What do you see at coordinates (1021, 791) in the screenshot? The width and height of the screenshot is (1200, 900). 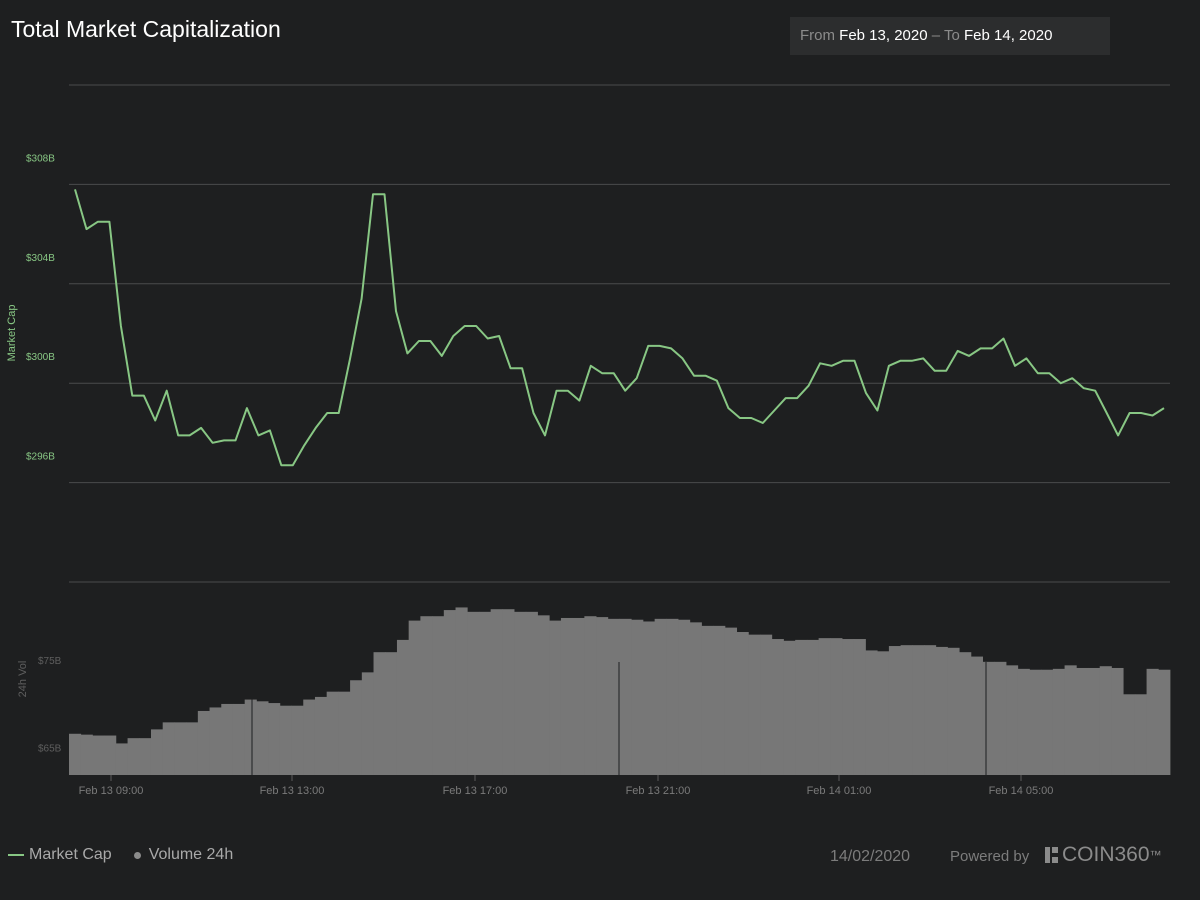 I see `x-tick-label: Feb 14 05:00` at bounding box center [1021, 791].